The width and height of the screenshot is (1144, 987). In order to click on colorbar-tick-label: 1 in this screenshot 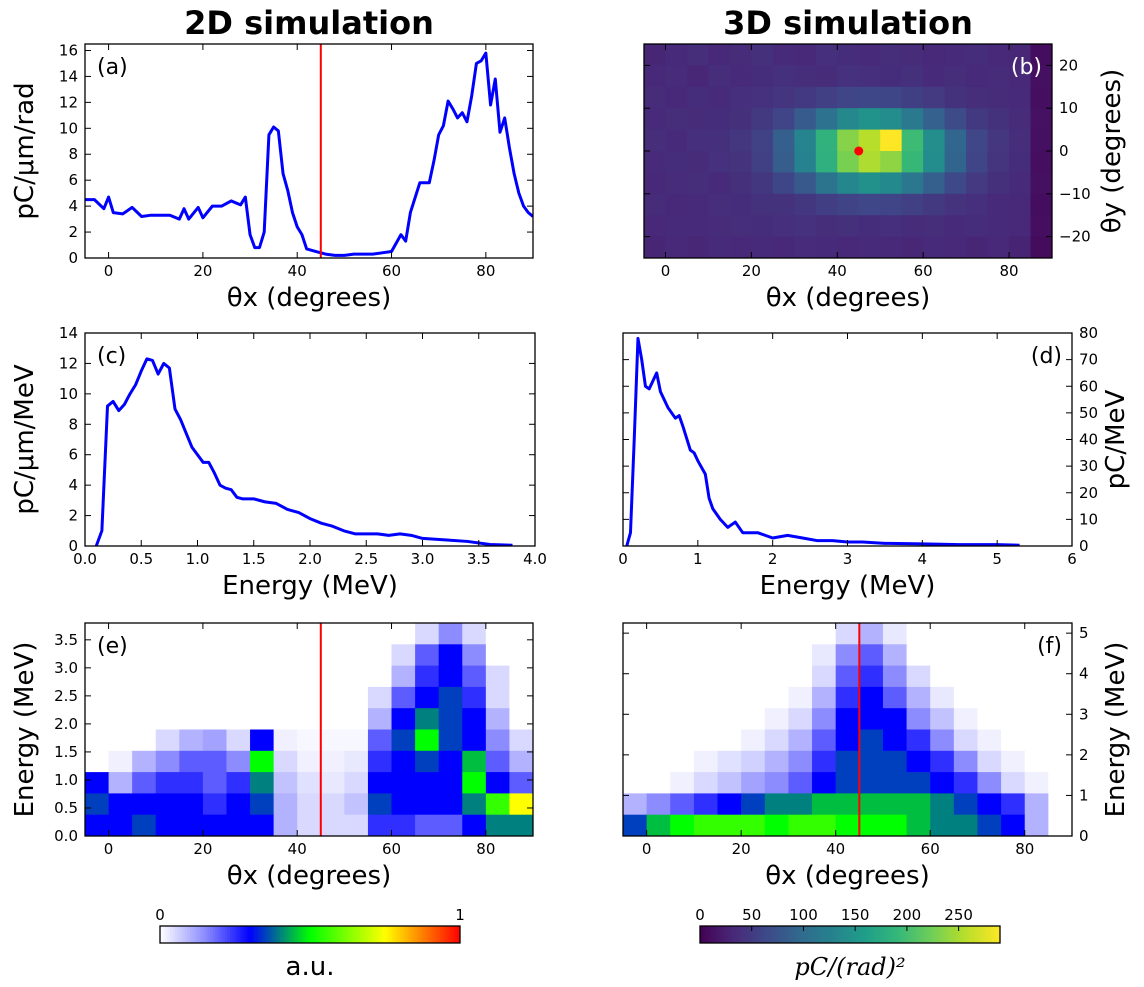, I will do `click(460, 915)`.